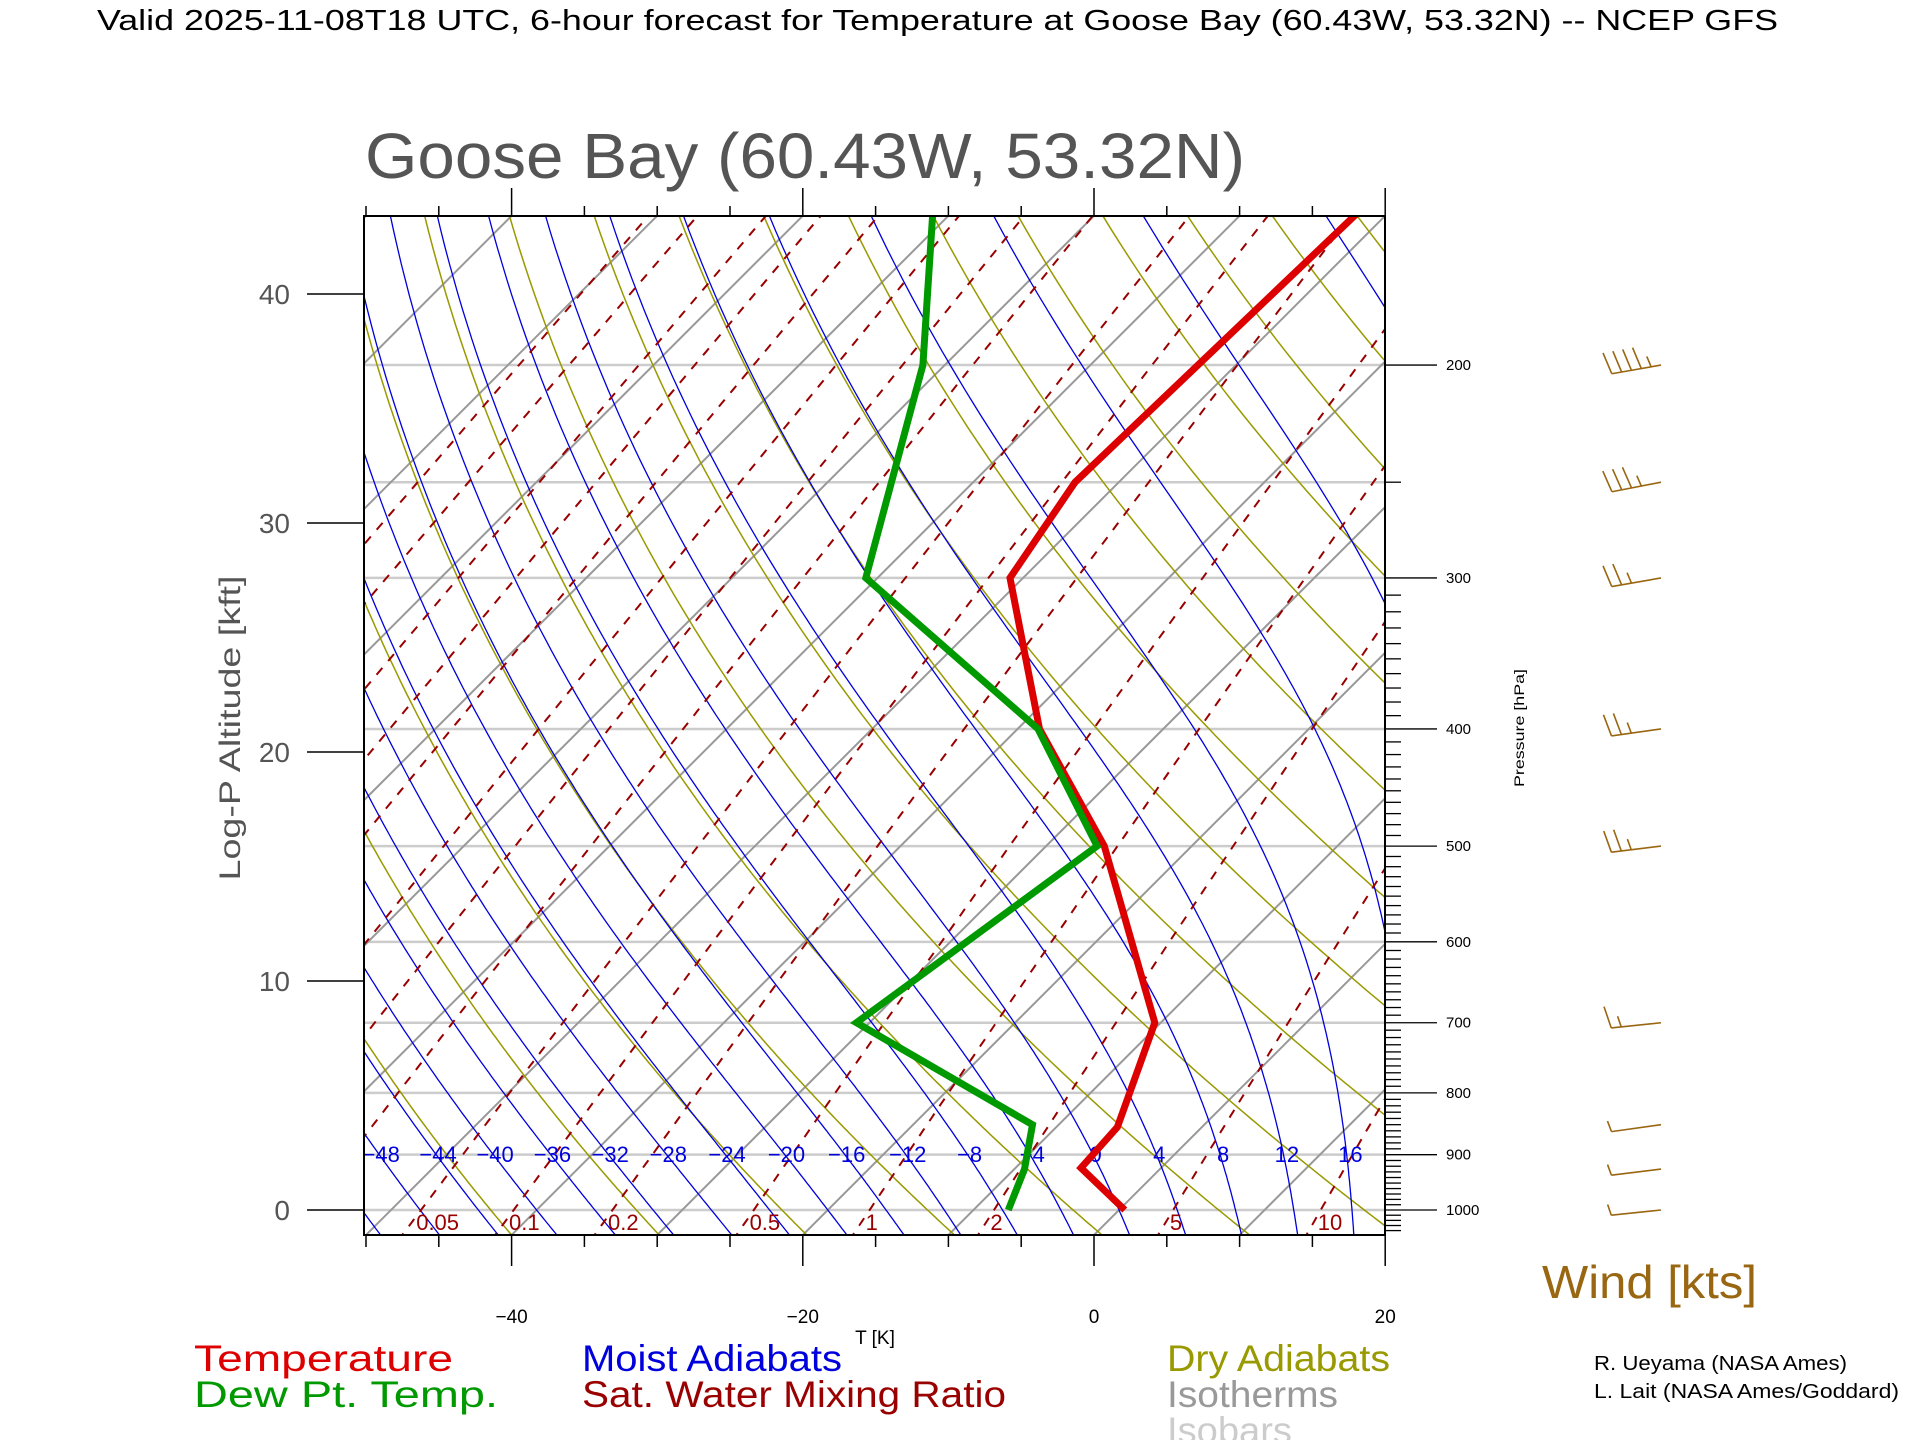  What do you see at coordinates (373, 1223) in the screenshot?
I see `moist-adiabat--52` at bounding box center [373, 1223].